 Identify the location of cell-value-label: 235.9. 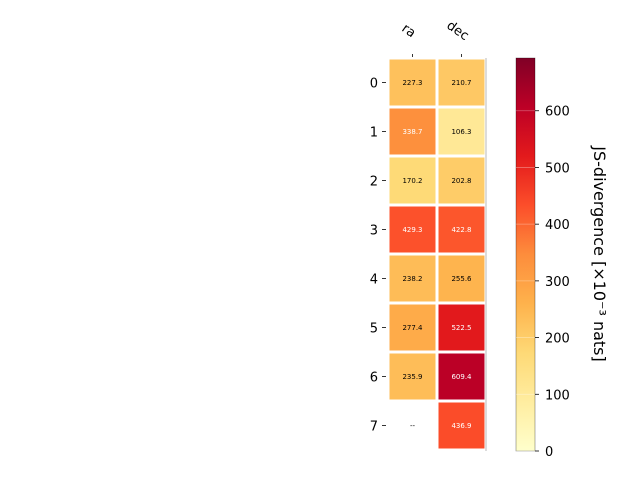
(412, 377).